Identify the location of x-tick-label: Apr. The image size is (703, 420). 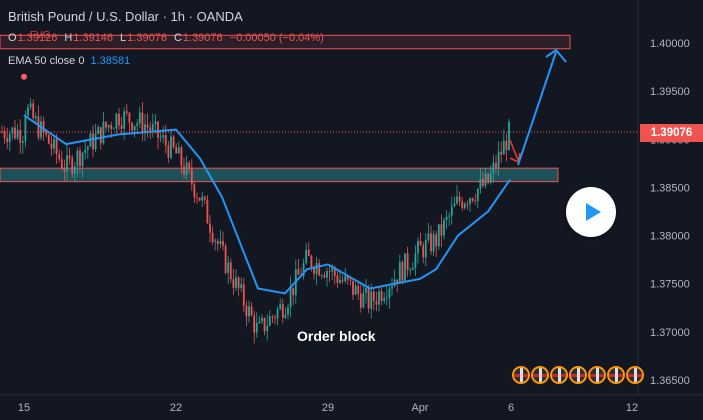
(419, 408).